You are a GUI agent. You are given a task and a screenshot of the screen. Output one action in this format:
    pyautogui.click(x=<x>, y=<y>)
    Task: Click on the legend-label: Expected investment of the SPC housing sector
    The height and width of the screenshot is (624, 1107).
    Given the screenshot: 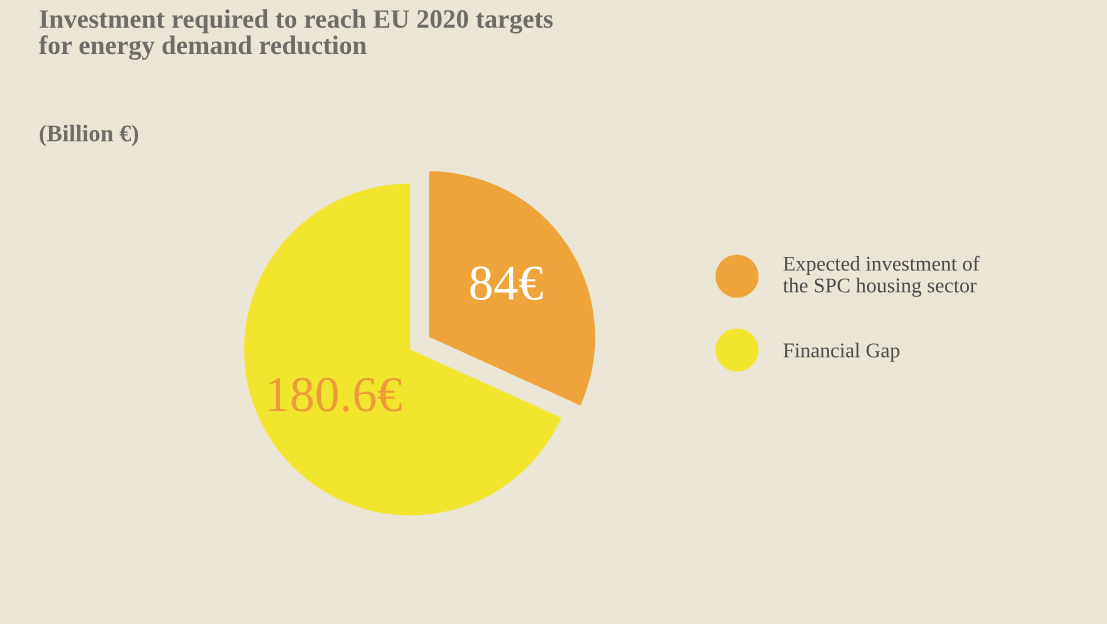 What is the action you would take?
    pyautogui.click(x=881, y=276)
    